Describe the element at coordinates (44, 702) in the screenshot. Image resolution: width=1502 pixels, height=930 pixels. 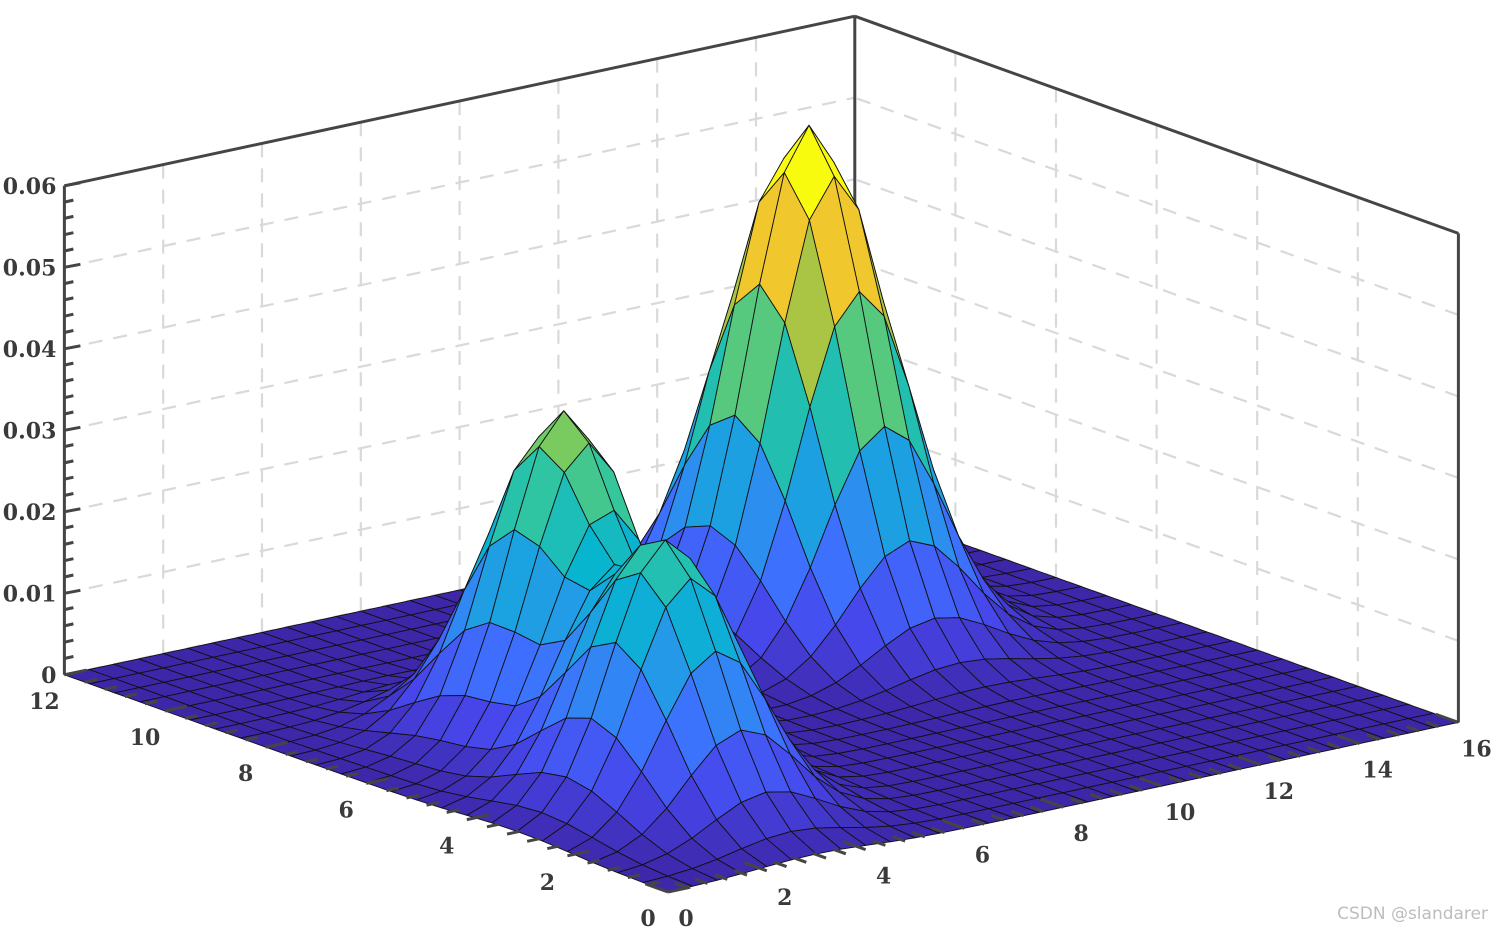
I see `y-tick-label: 12` at that location.